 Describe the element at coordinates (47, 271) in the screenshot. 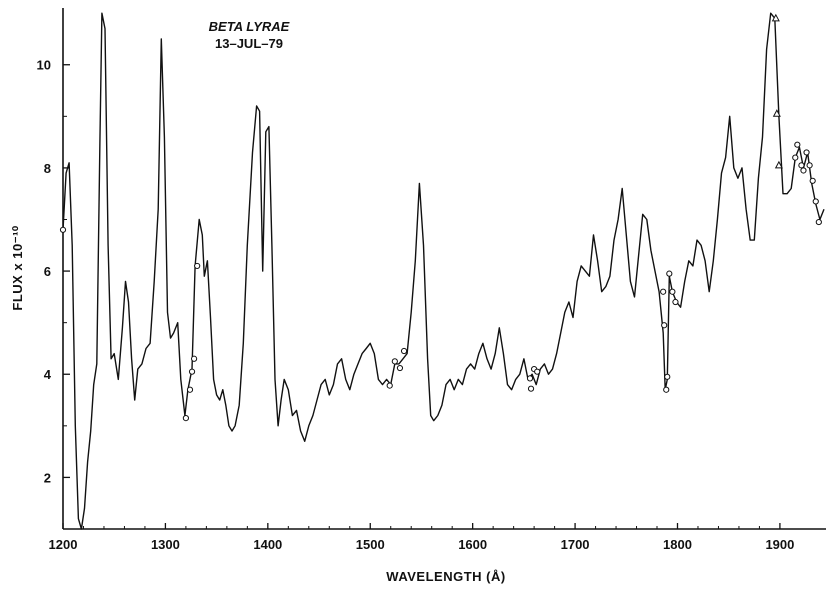

I see `y-tick-label: 6` at that location.